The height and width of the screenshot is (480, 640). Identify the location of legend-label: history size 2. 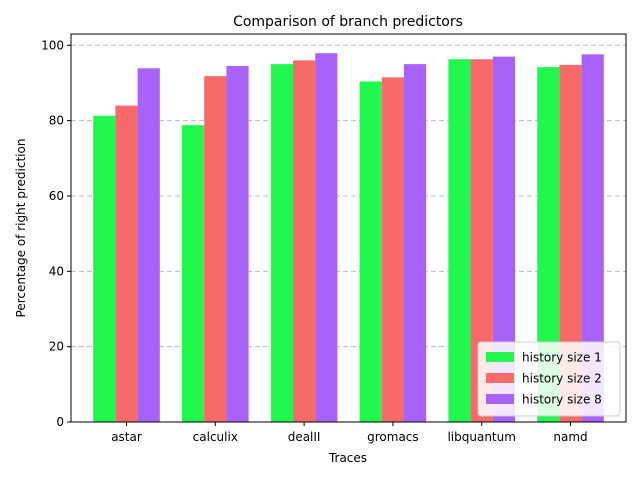
(562, 379).